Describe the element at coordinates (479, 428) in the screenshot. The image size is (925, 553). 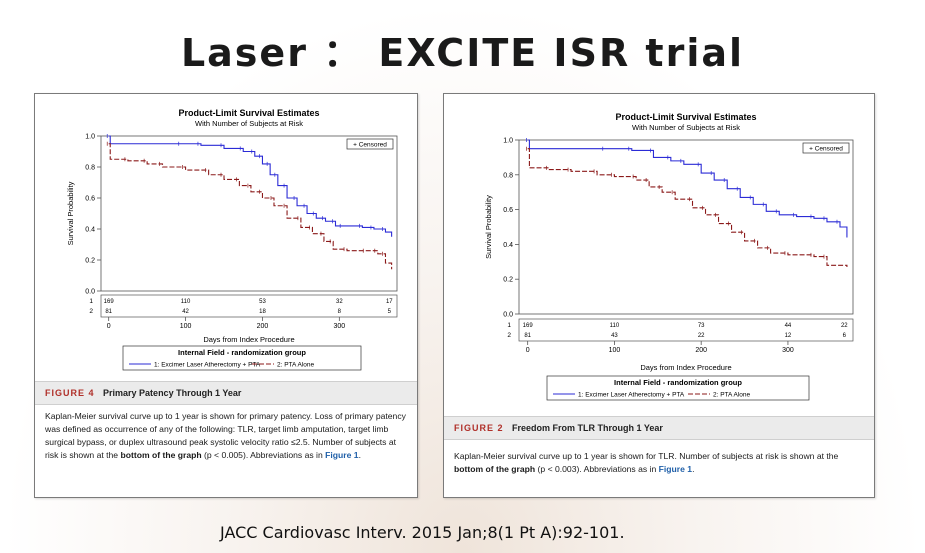
I see `figure-2-label: FIGURE 2` at that location.